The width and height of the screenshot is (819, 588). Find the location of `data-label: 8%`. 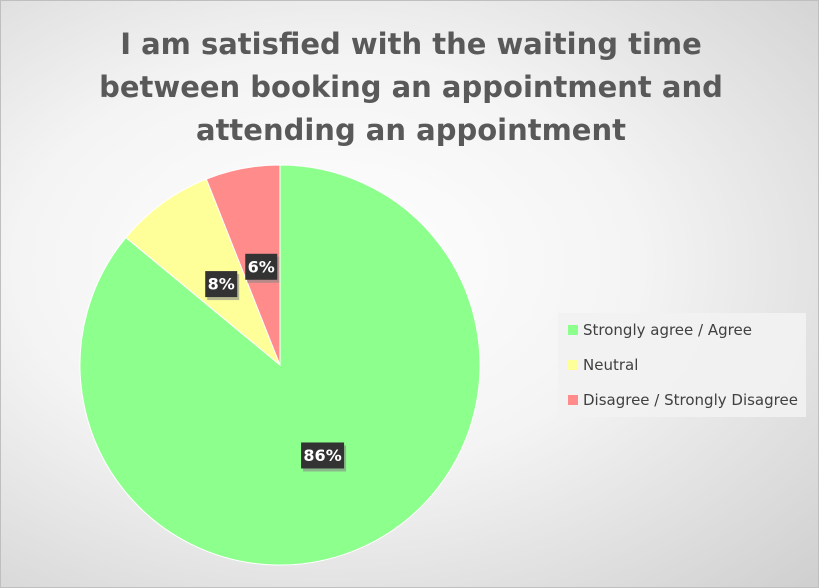

data-label: 8% is located at coordinates (221, 284).